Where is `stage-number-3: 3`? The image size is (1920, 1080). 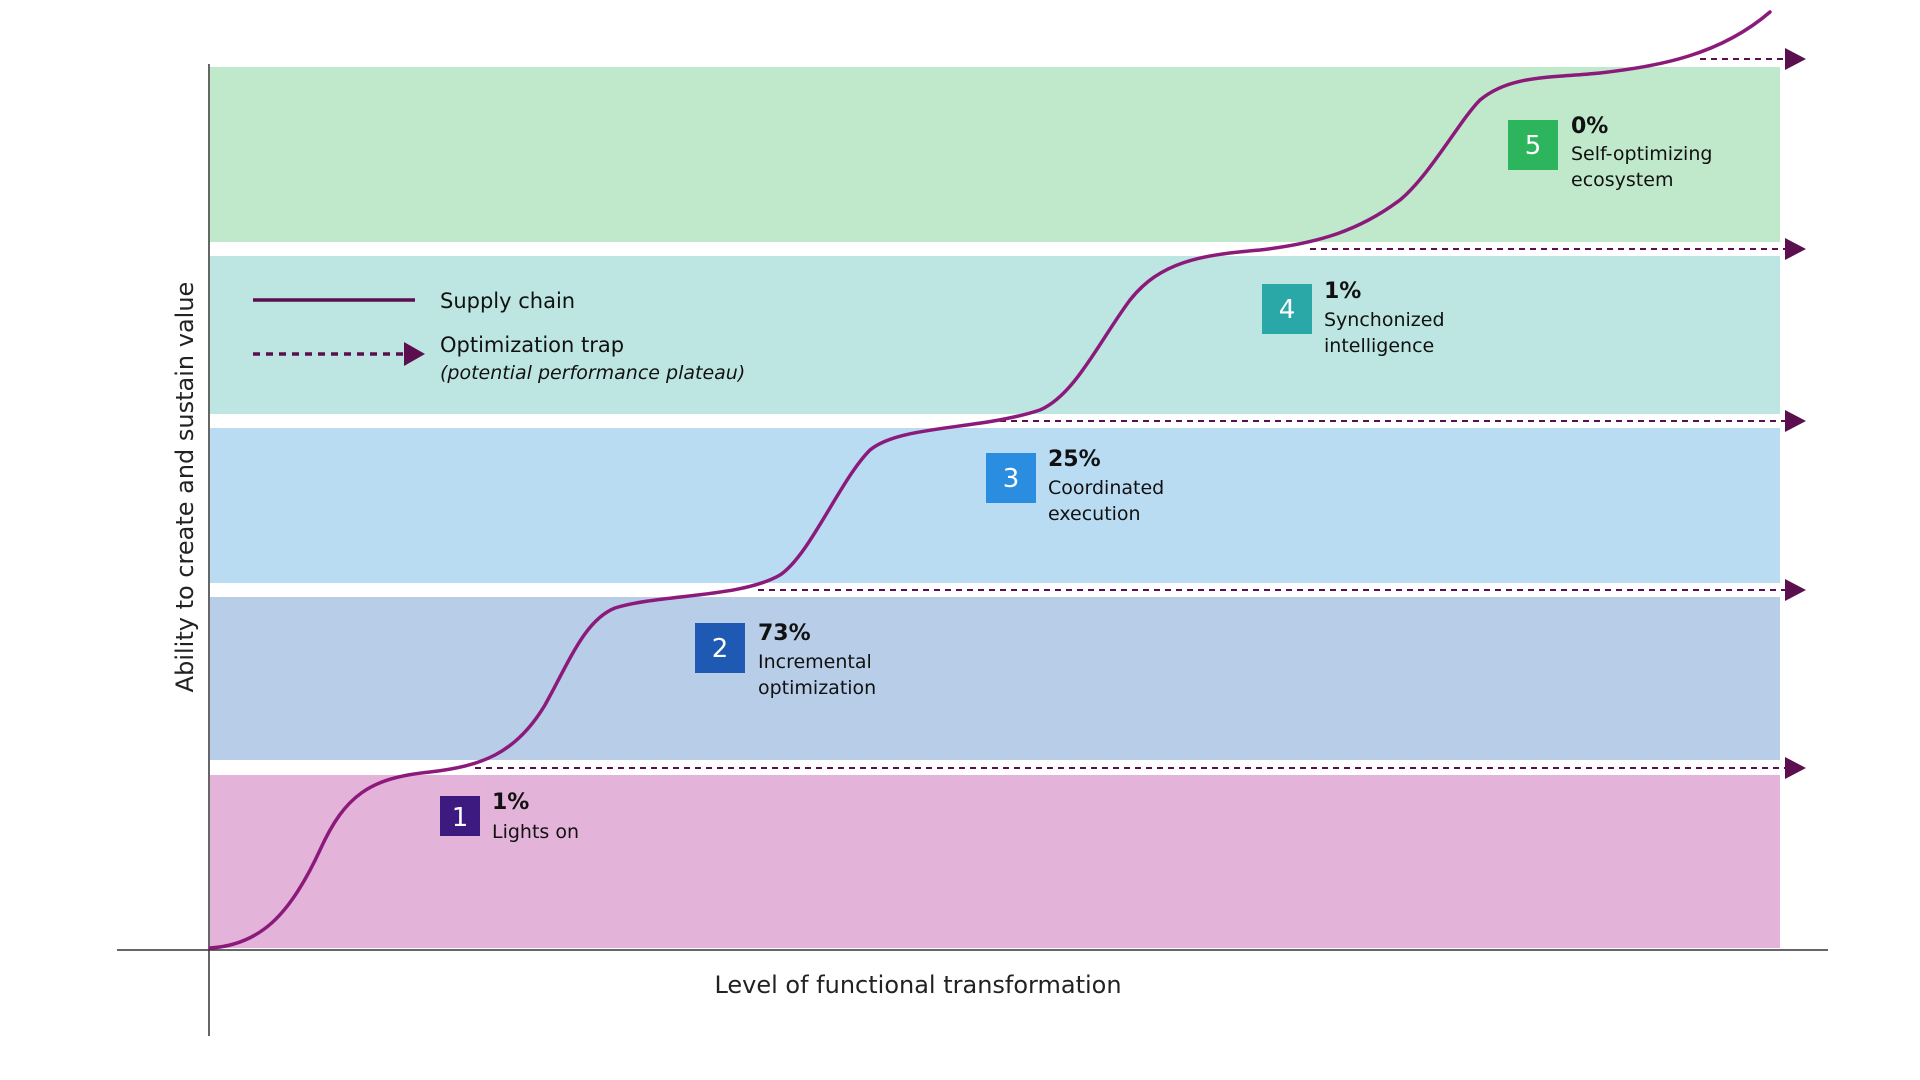
stage-number-3: 3 is located at coordinates (1011, 479).